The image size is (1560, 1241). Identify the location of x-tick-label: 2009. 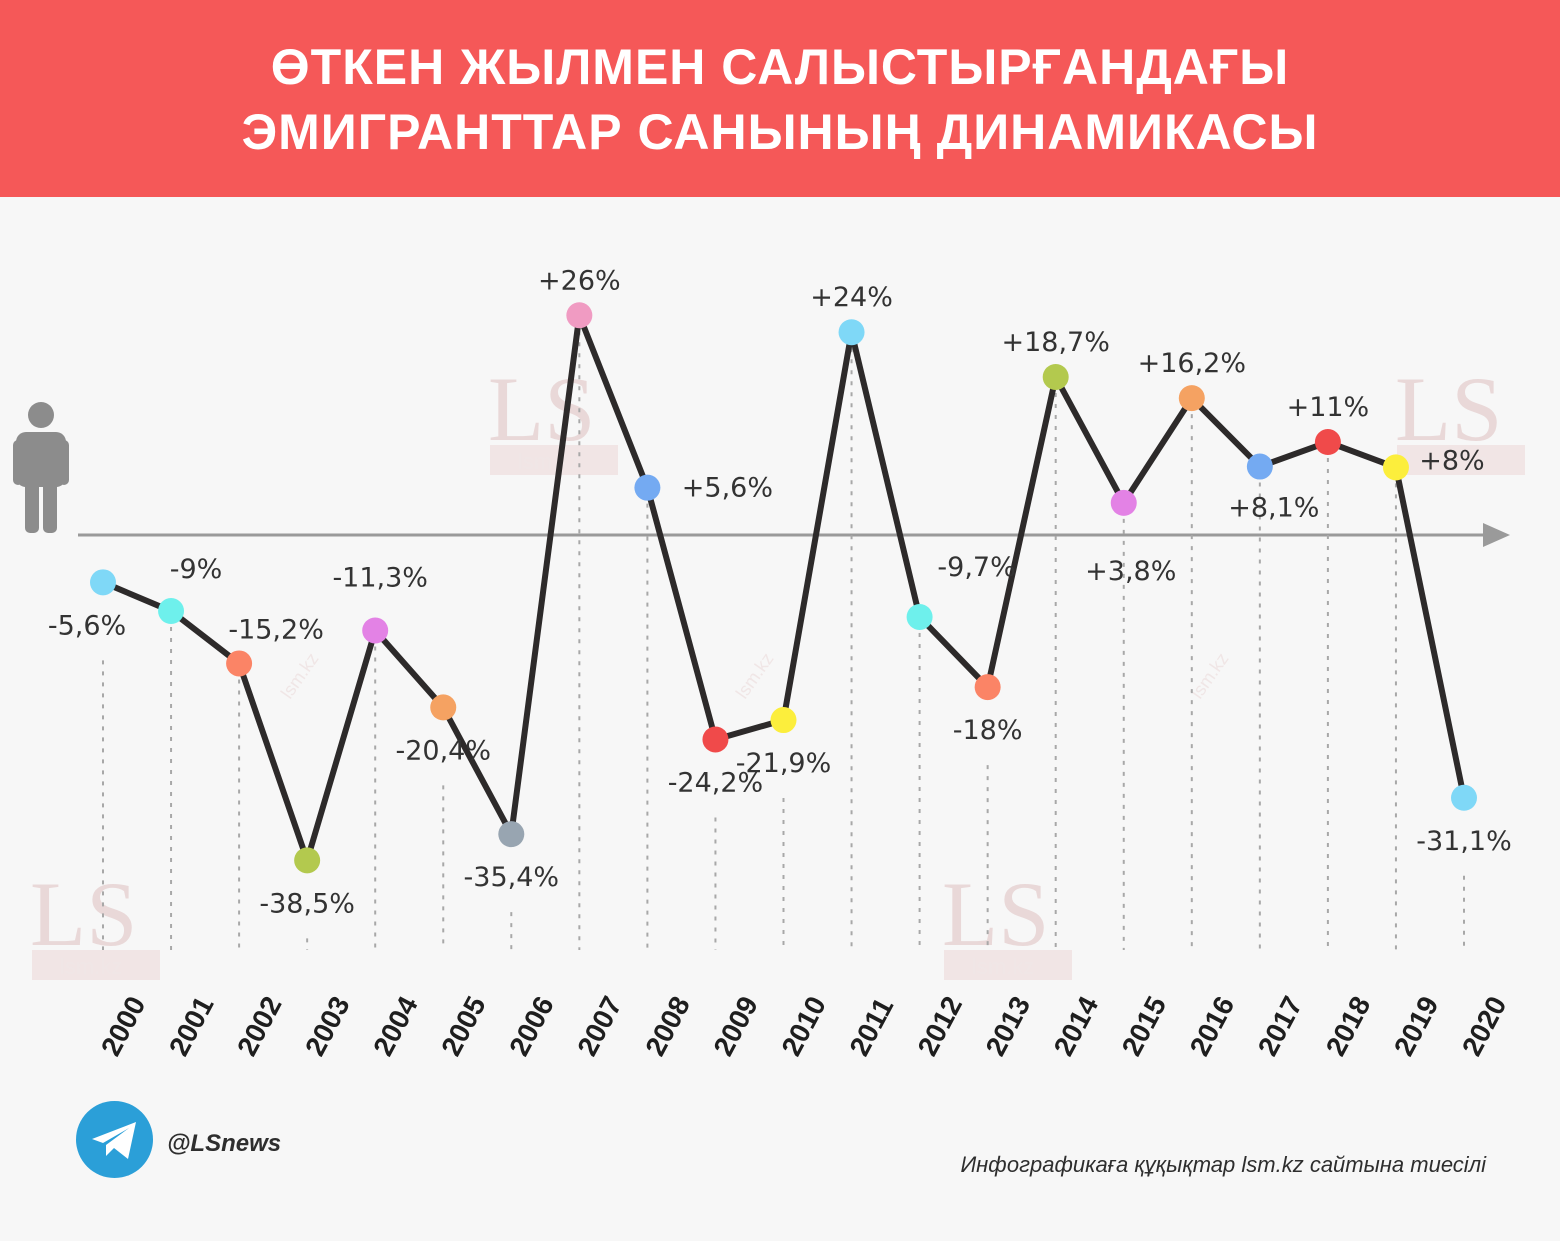
(735, 1026).